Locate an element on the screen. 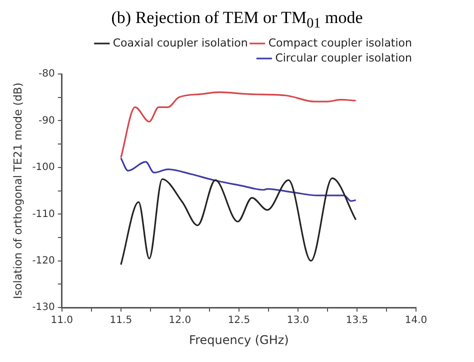 The width and height of the screenshot is (474, 362). y-tick-label: -110 is located at coordinates (43, 214).